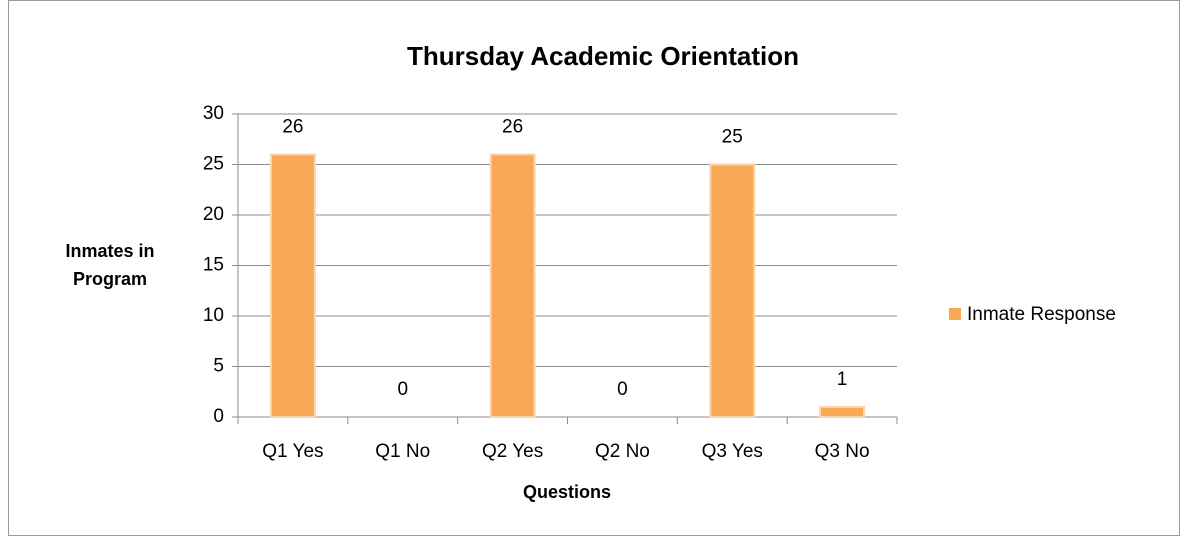 The width and height of the screenshot is (1181, 537). I want to click on legend-label: Inmate Response, so click(1041, 314).